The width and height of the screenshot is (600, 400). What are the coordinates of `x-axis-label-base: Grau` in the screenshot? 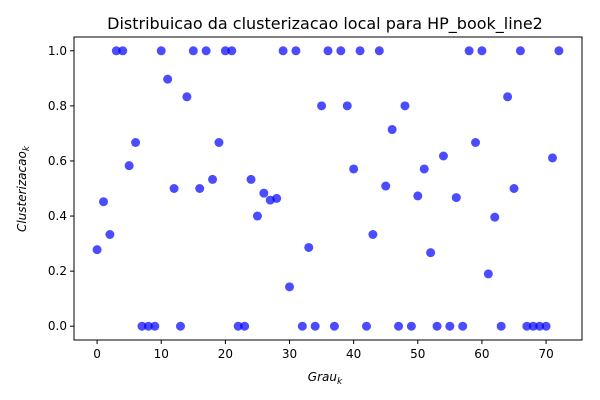 It's located at (323, 377).